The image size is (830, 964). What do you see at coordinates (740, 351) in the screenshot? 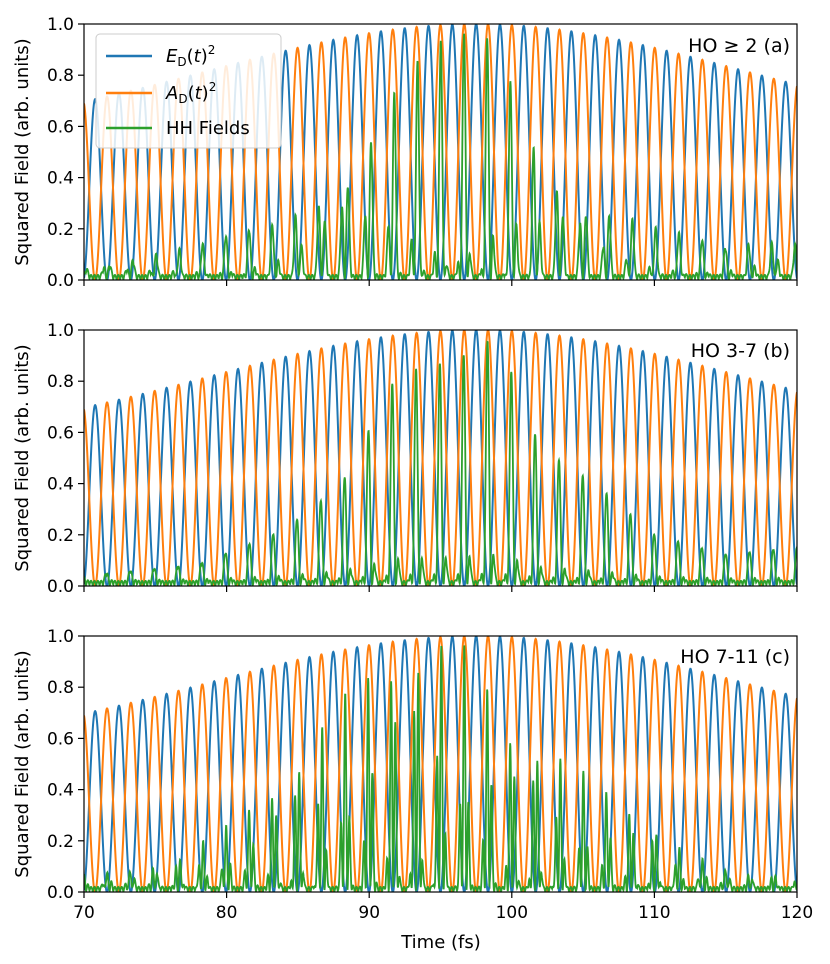
I see `panel-b-label: HO 3-7 (b)` at bounding box center [740, 351].